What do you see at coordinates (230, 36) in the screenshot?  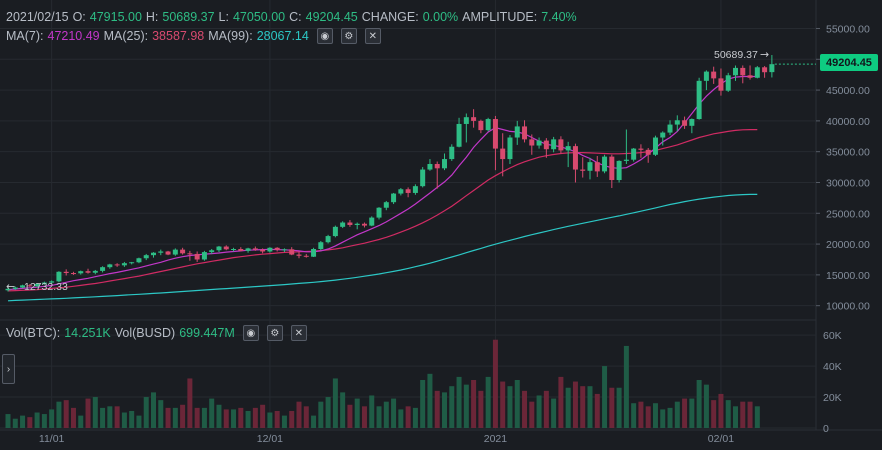 I see `ma99-label: MA(99):` at bounding box center [230, 36].